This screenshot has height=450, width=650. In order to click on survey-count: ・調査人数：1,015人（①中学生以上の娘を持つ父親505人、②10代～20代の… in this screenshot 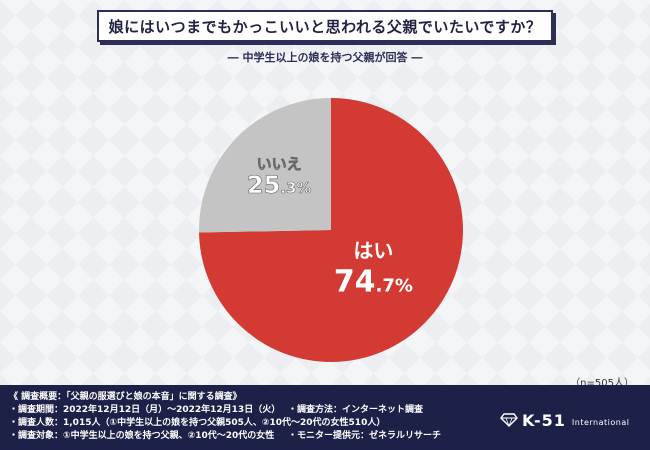, I will do `click(197, 423)`.